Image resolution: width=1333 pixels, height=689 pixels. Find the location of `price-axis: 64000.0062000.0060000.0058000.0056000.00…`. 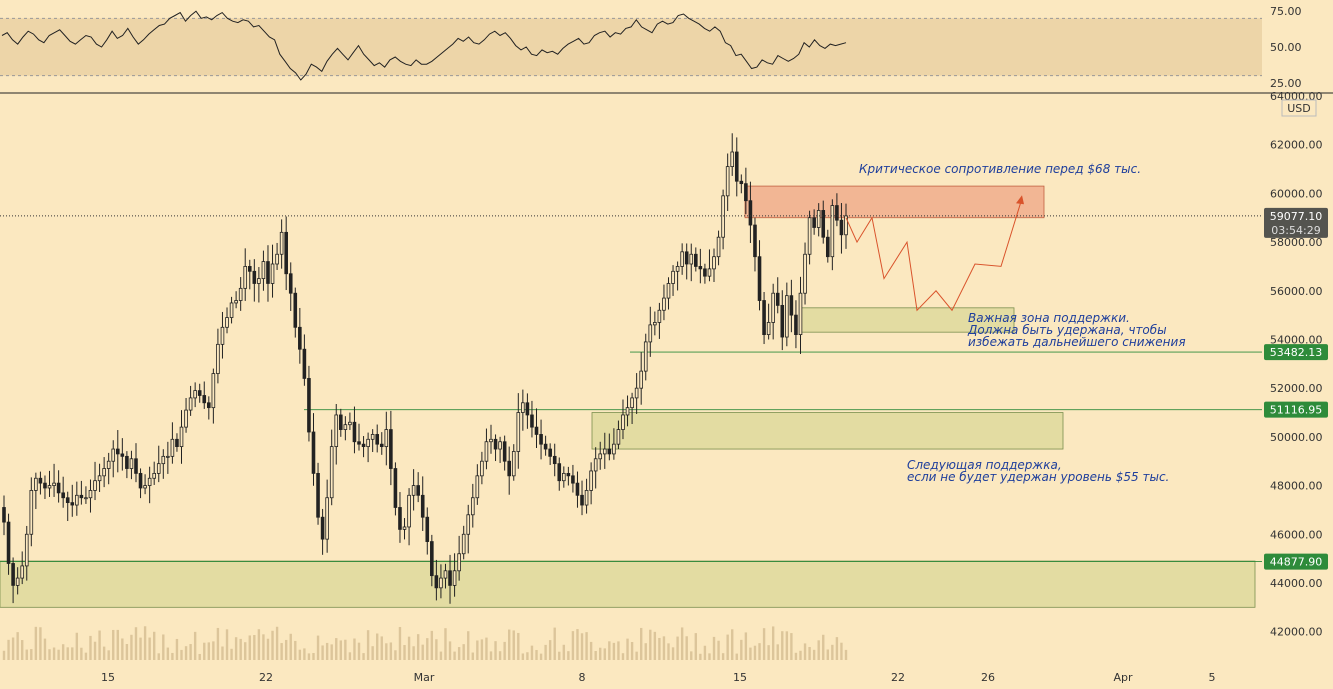

price-axis: 64000.0062000.0060000.0058000.0056000.00… is located at coordinates (1296, 364).